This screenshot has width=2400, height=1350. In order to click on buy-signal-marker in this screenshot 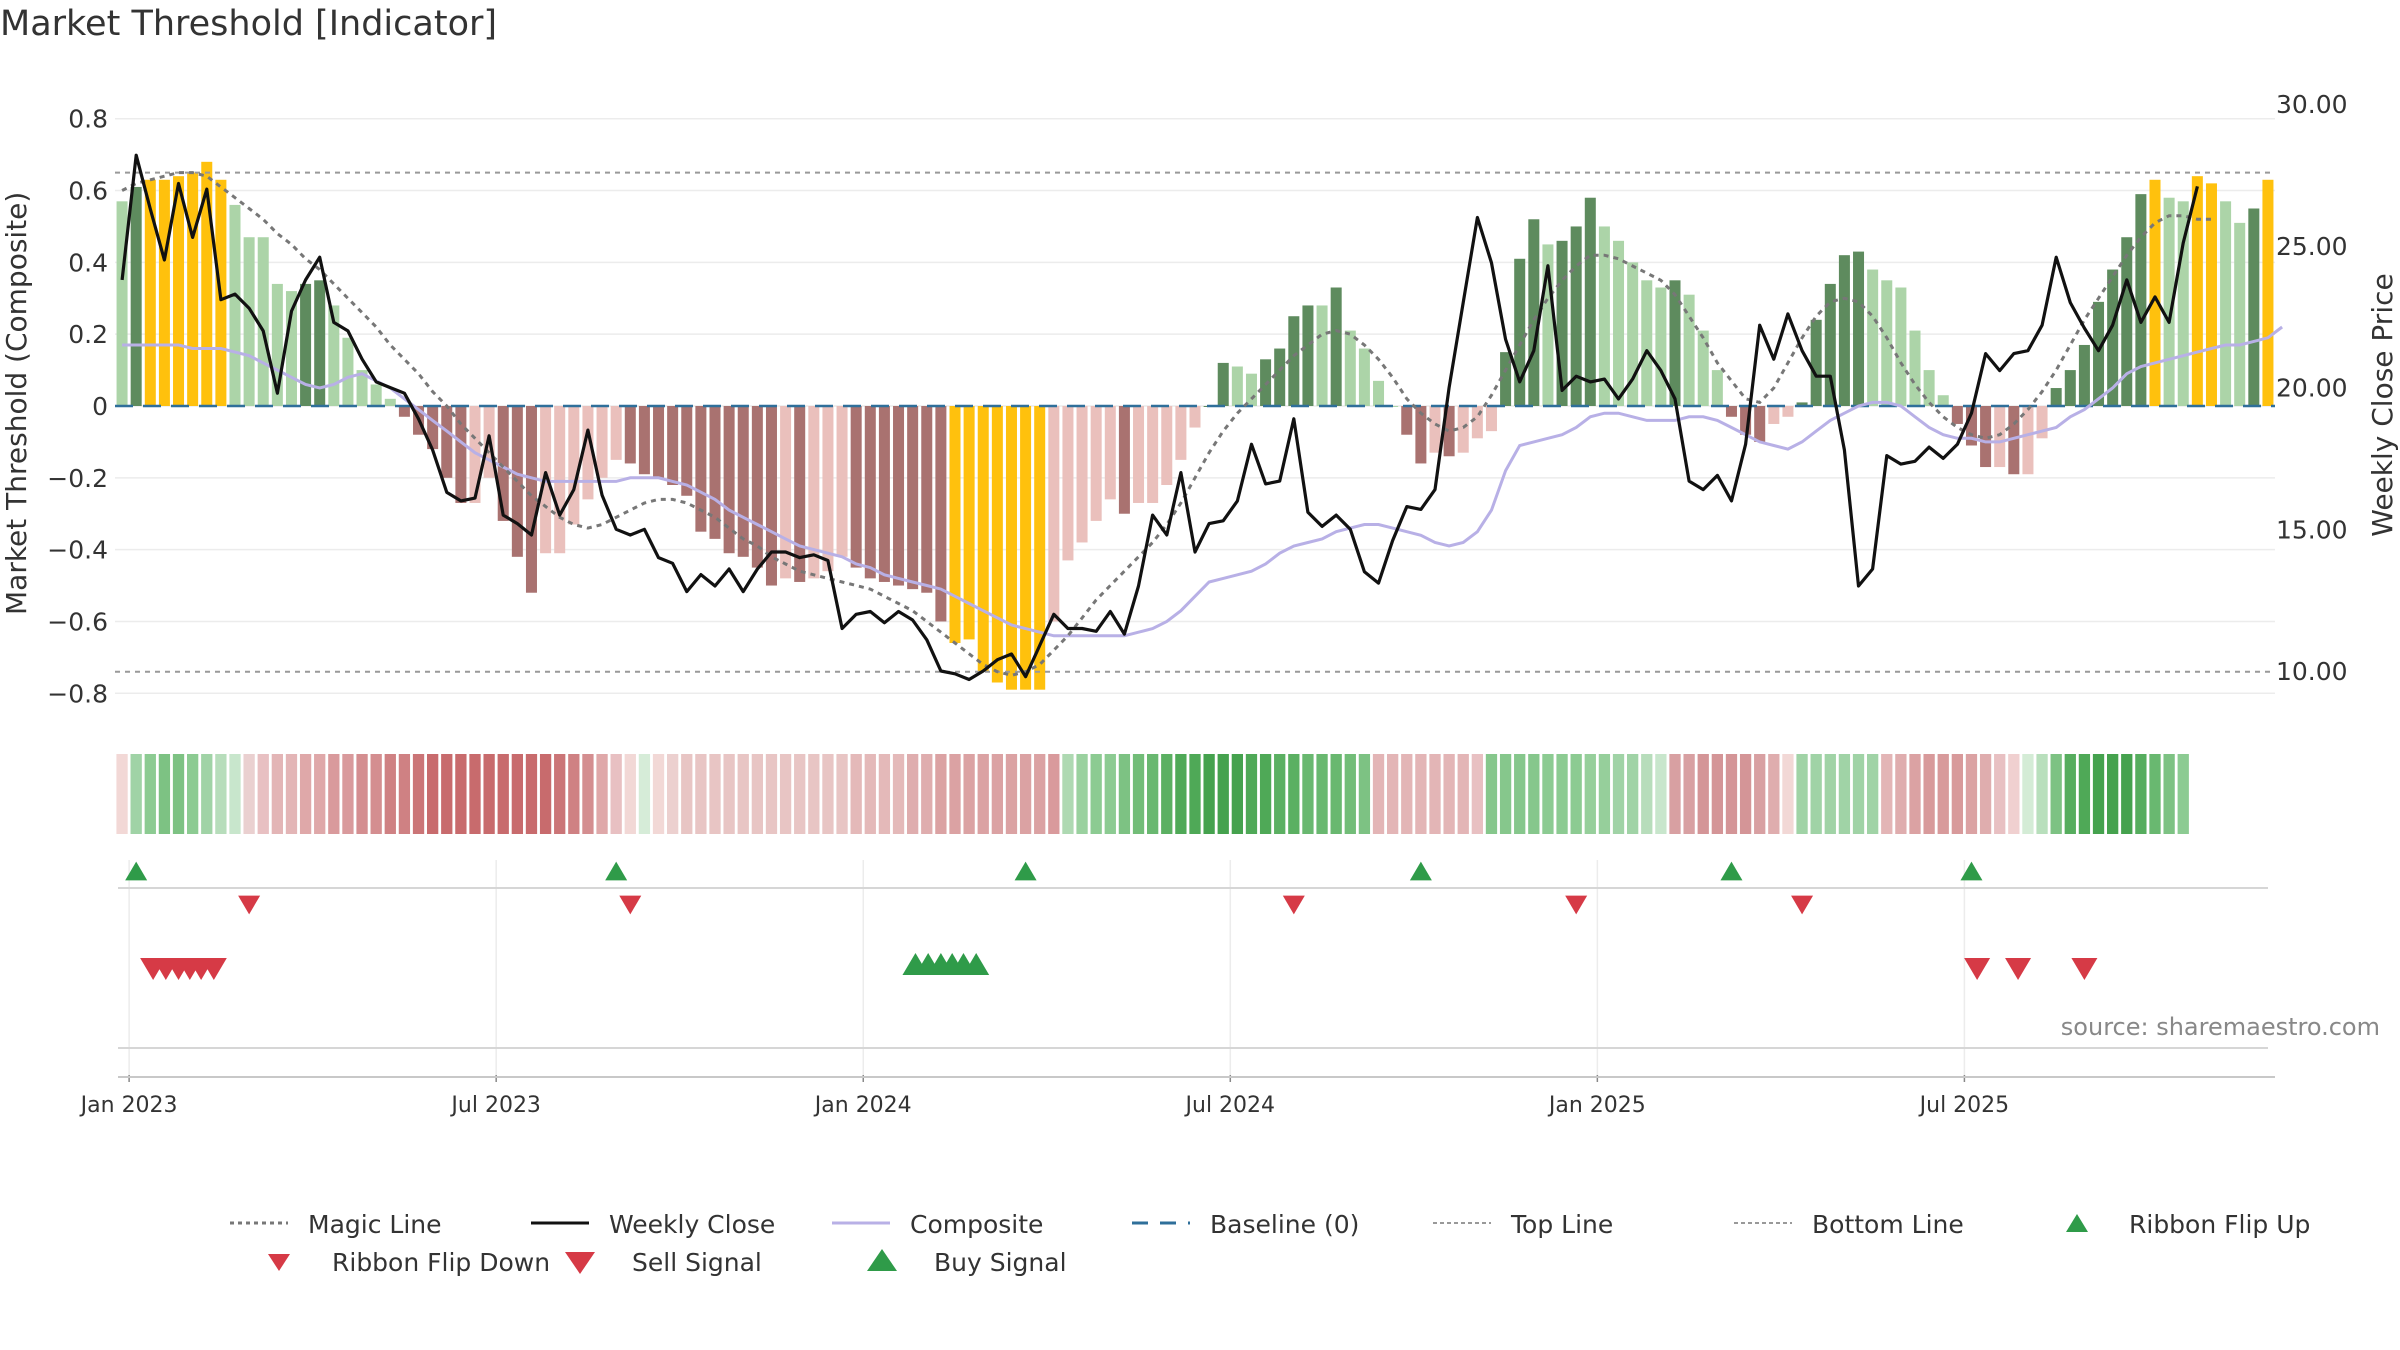, I will do `click(976, 964)`.